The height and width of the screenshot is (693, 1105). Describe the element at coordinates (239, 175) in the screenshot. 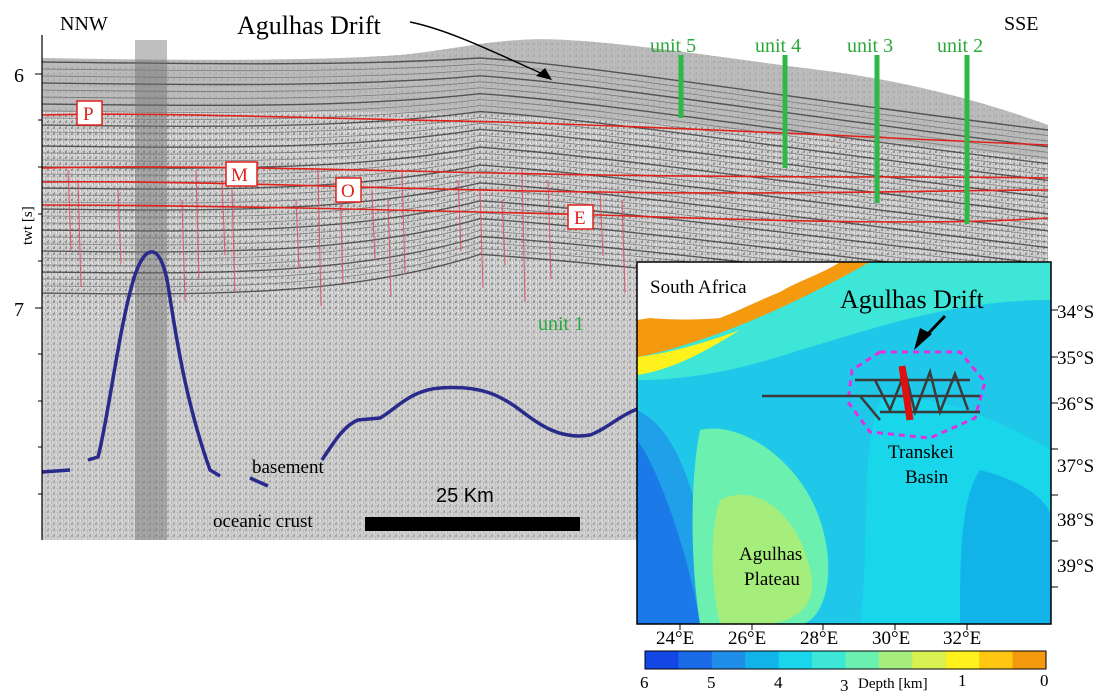

I see `reflector-m-label: M` at that location.